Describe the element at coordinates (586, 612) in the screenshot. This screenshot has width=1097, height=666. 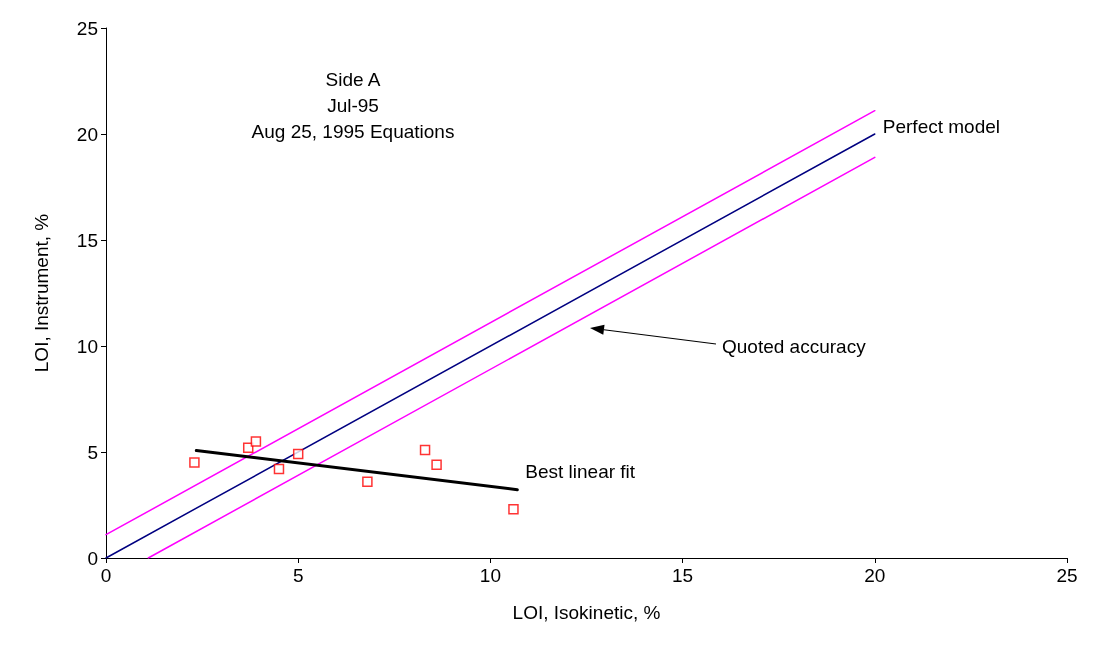
I see `x-axis-title: LOI, Isokinetic, %` at that location.